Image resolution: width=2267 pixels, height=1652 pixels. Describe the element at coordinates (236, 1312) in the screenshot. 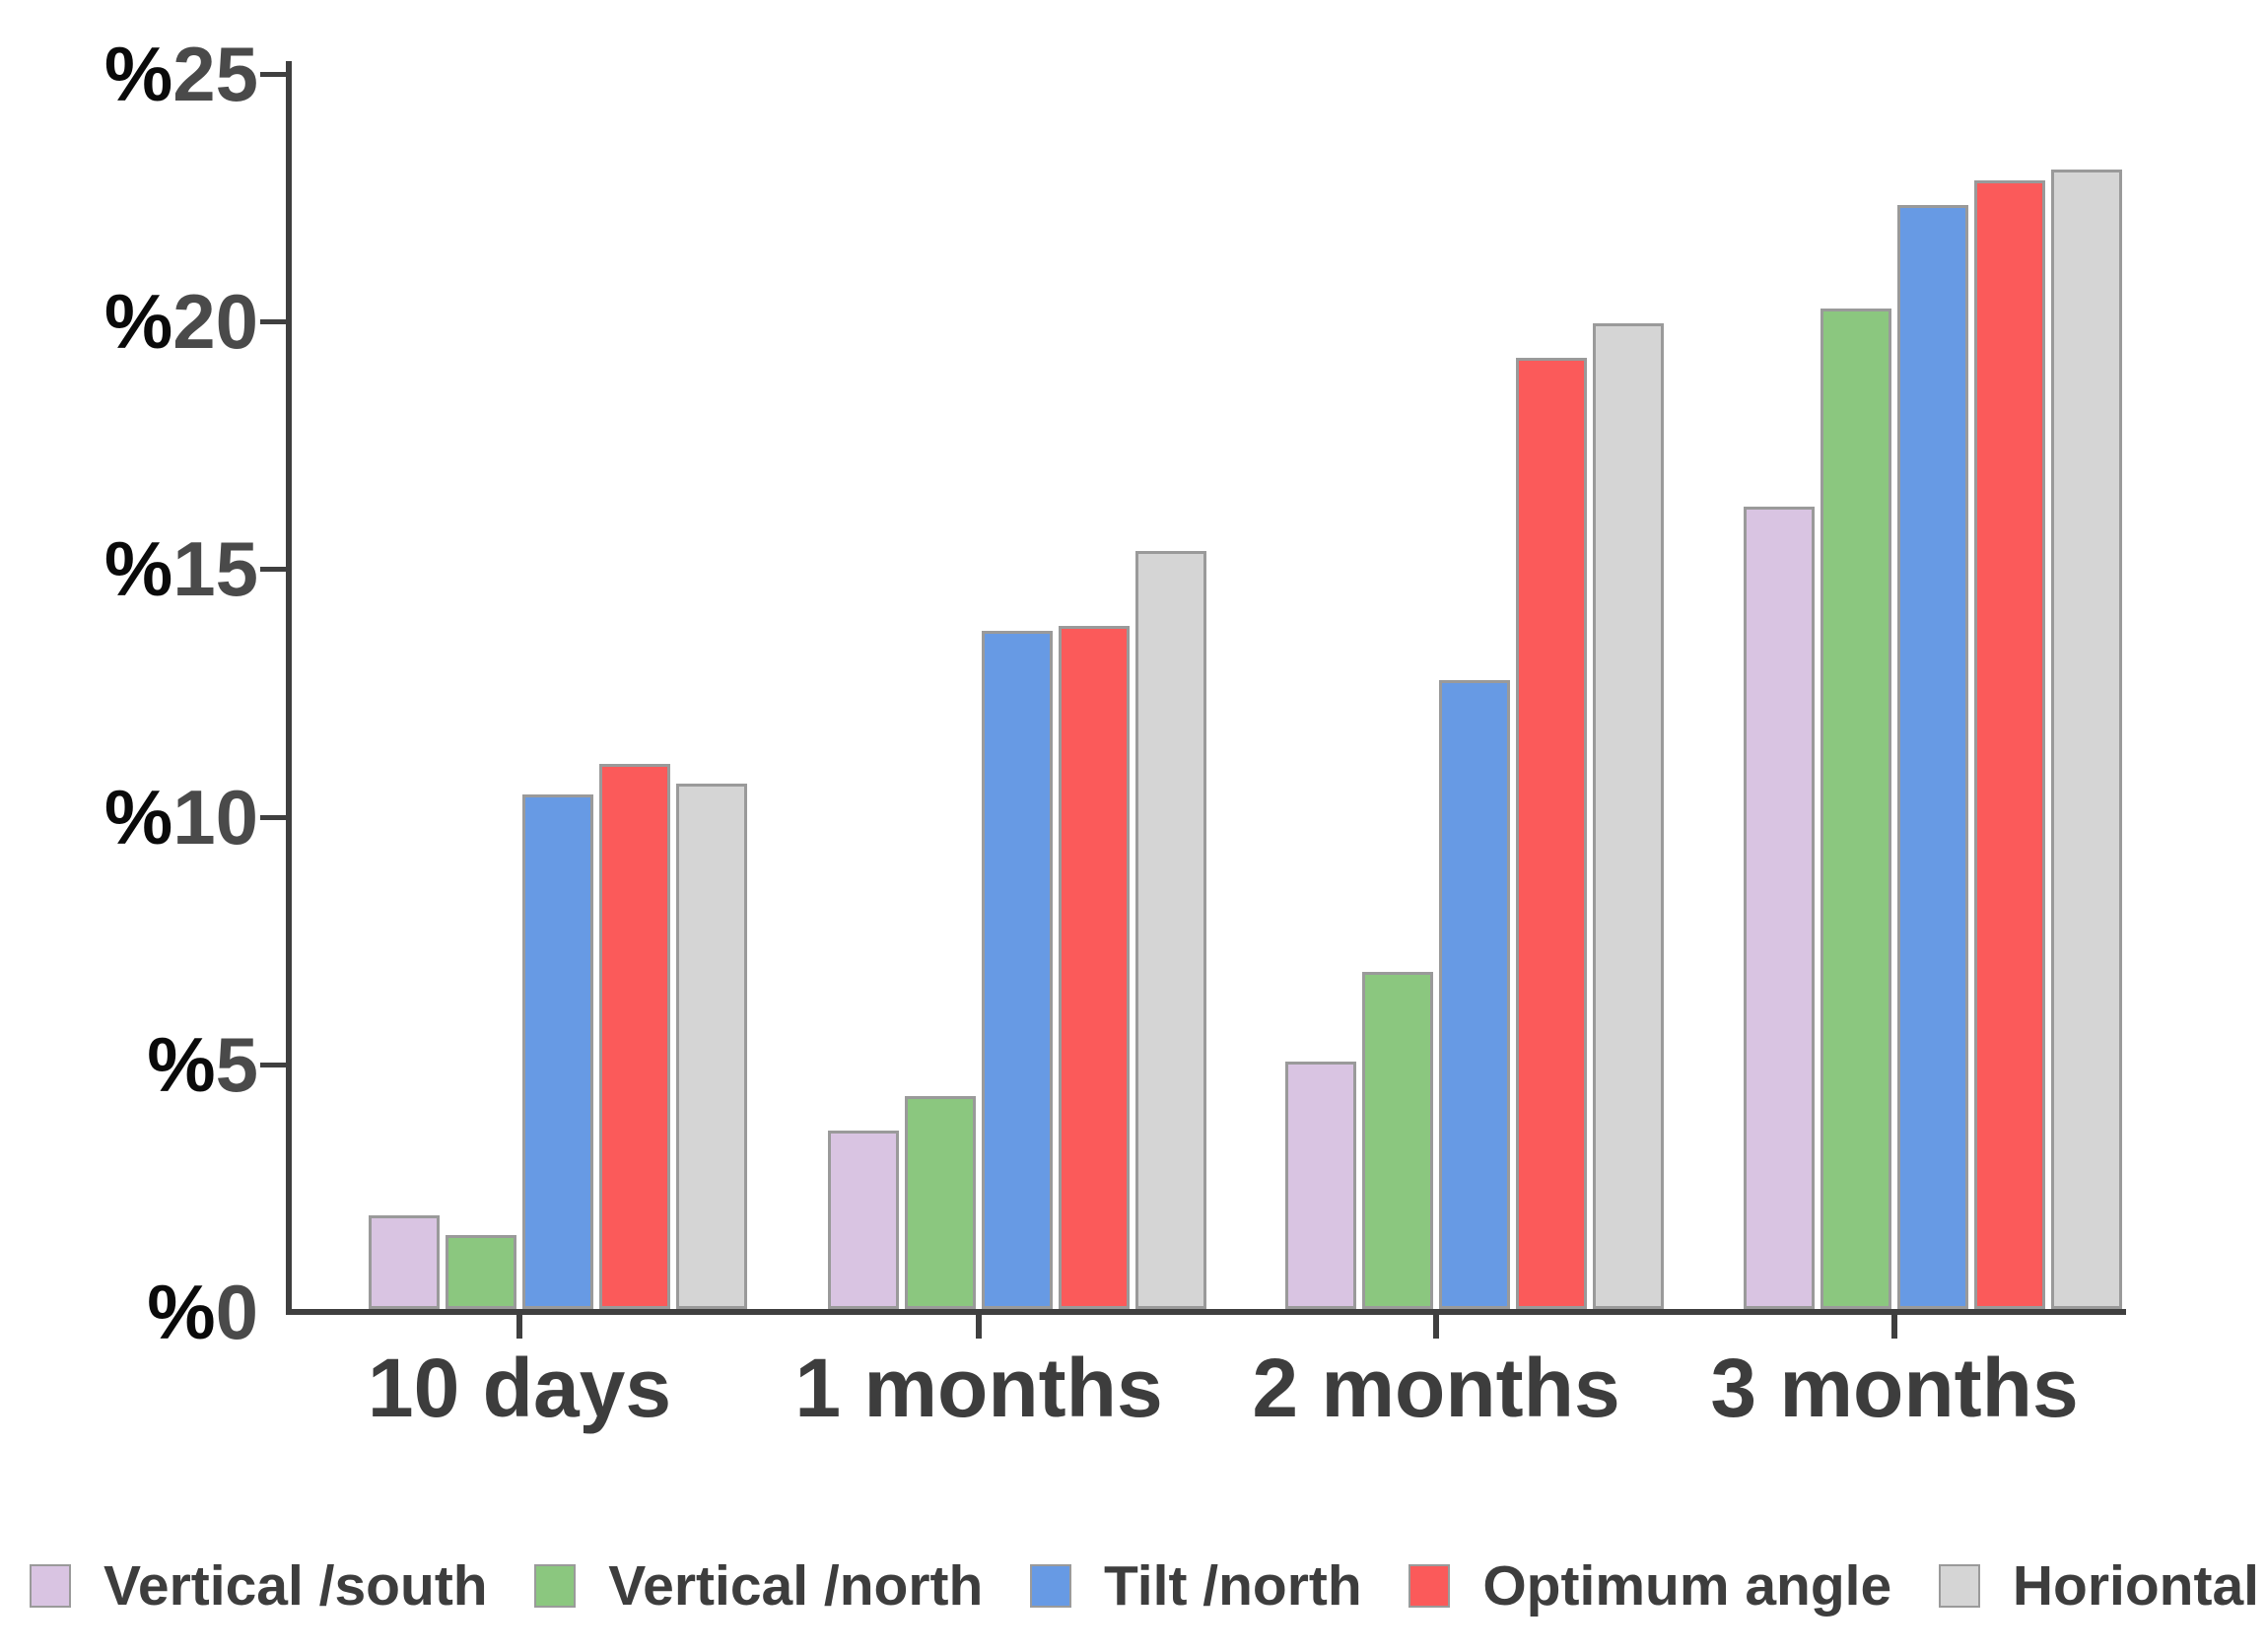

I see `y-tick-value: 0` at that location.